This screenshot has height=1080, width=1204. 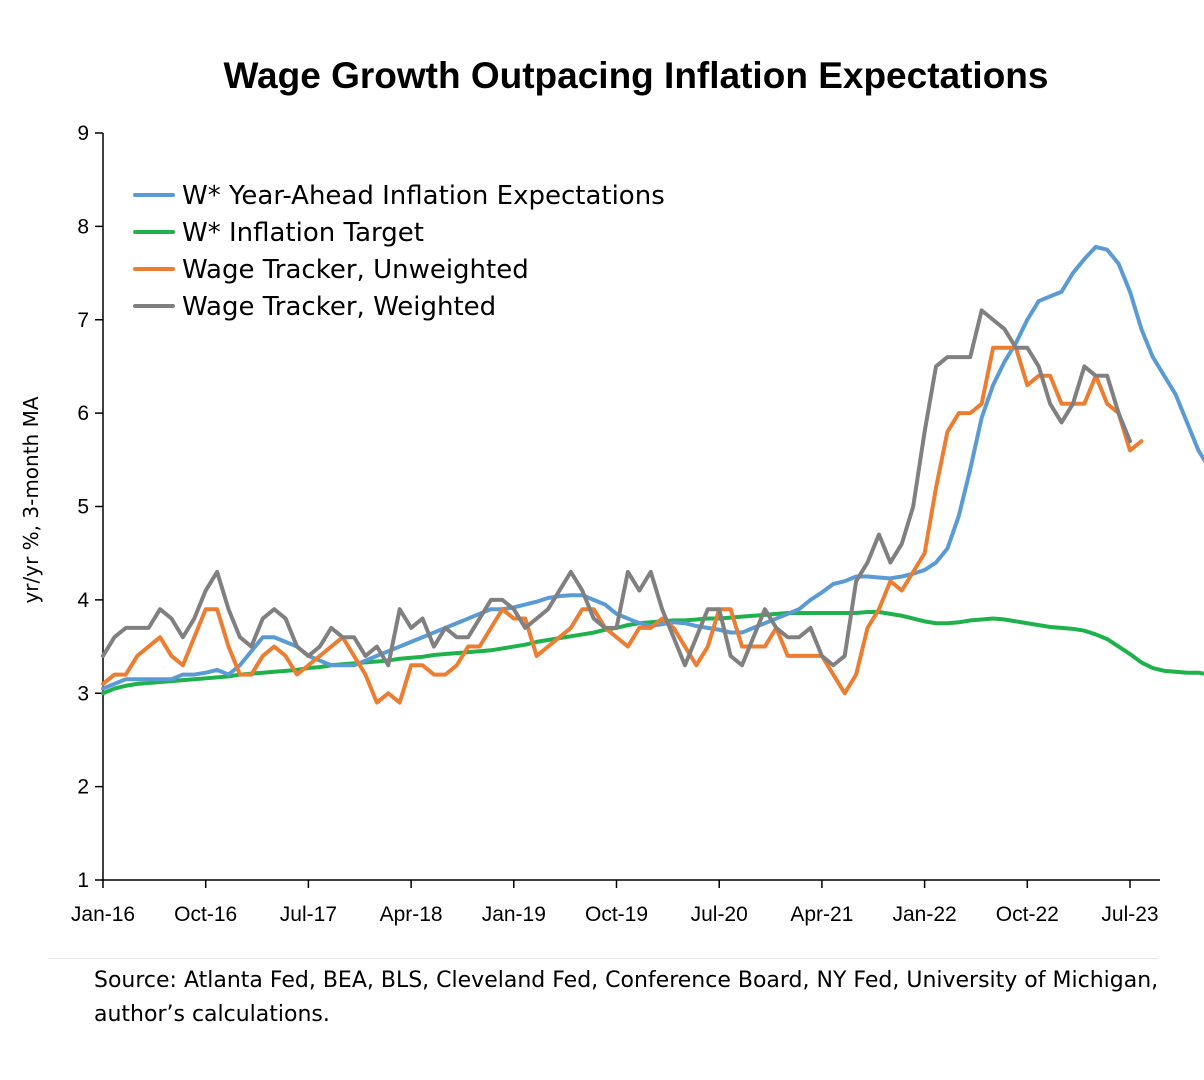 I want to click on legend-label: W* Inflation Target, so click(x=303, y=233).